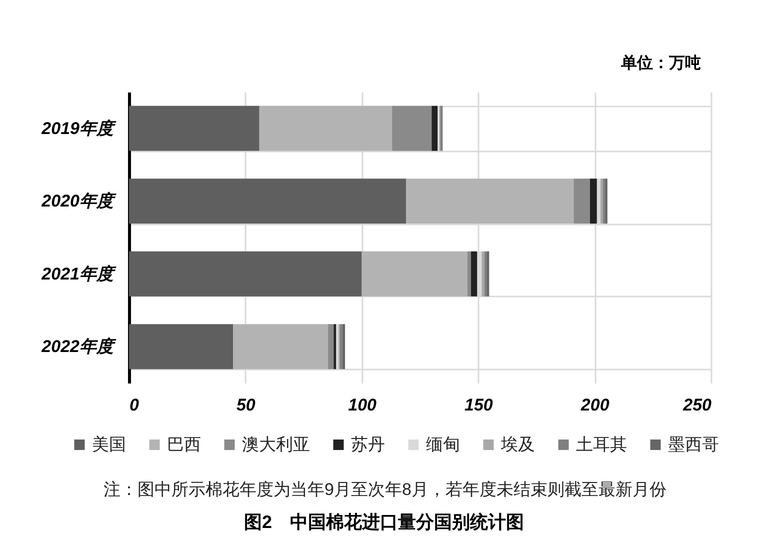 The width and height of the screenshot is (763, 559). I want to click on legend-label: 美国, so click(109, 444).